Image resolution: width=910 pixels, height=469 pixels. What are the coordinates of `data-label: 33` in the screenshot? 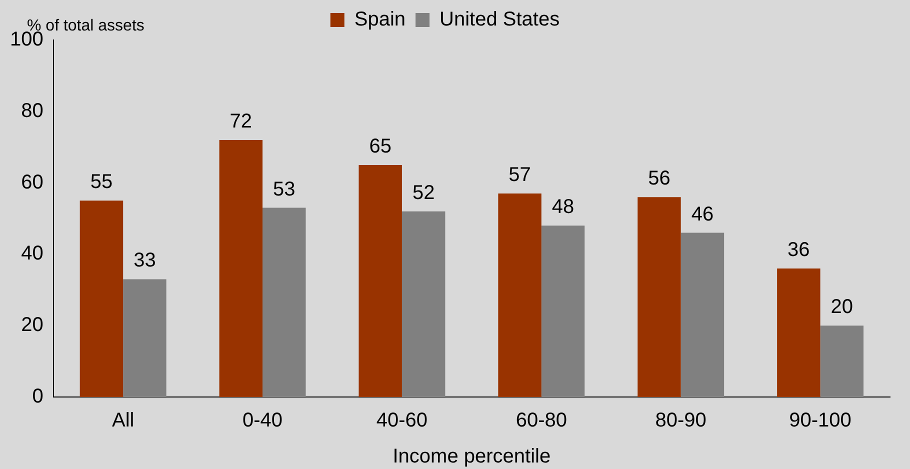 It's located at (145, 261).